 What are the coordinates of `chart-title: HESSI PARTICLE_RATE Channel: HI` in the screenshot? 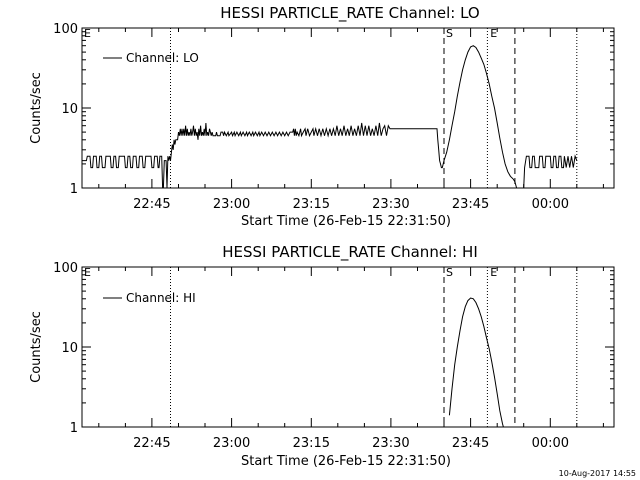 It's located at (350, 252).